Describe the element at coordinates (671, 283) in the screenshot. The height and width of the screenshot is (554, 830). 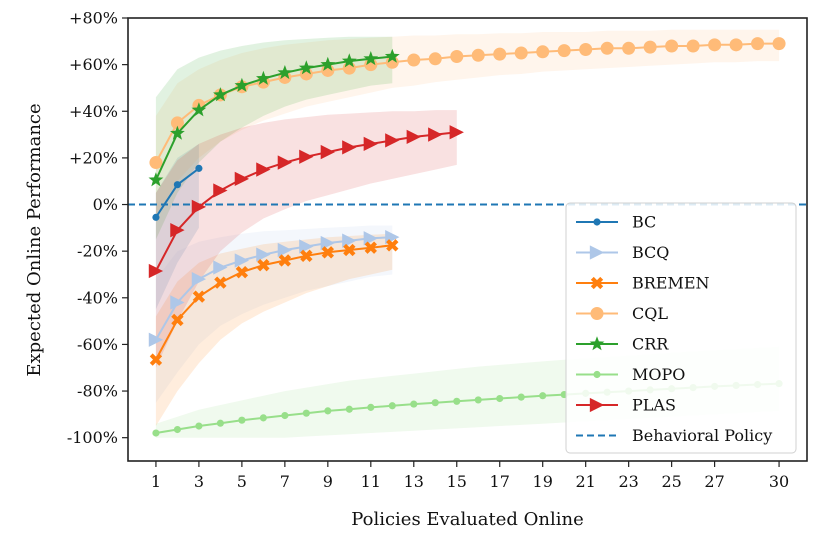
I see `legend-label: BREMEN` at that location.